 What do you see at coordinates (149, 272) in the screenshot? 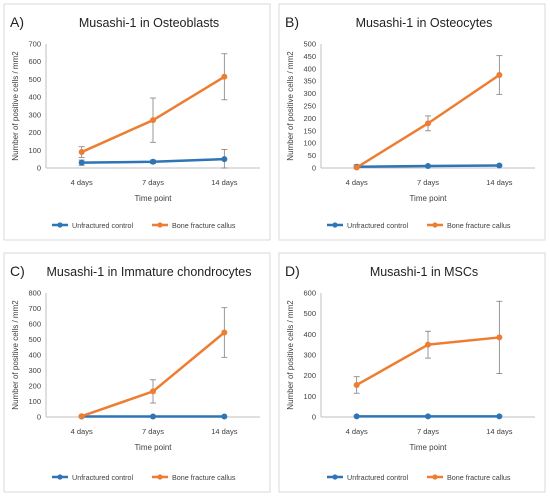
I see `chart-title: Musashi-1 in Immature chondrocytes` at bounding box center [149, 272].